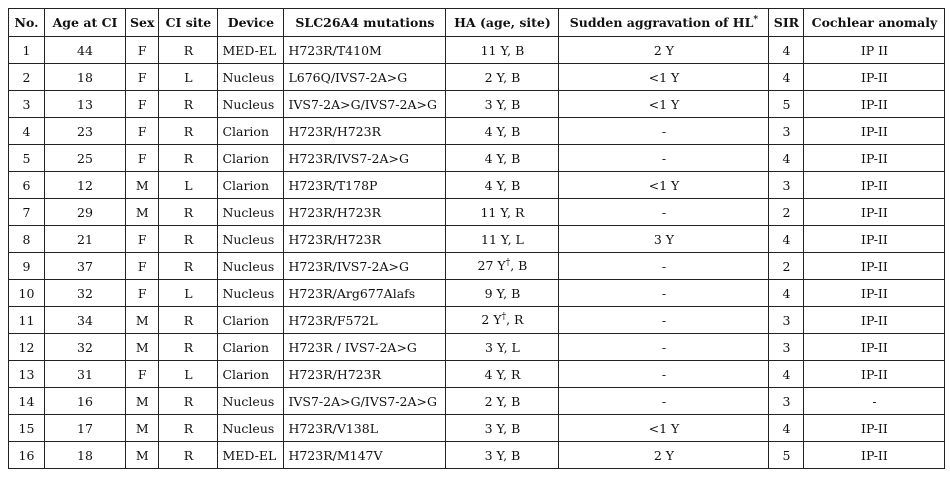  I want to click on table-cell: L676Q/IVS7-2A>G, so click(365, 77).